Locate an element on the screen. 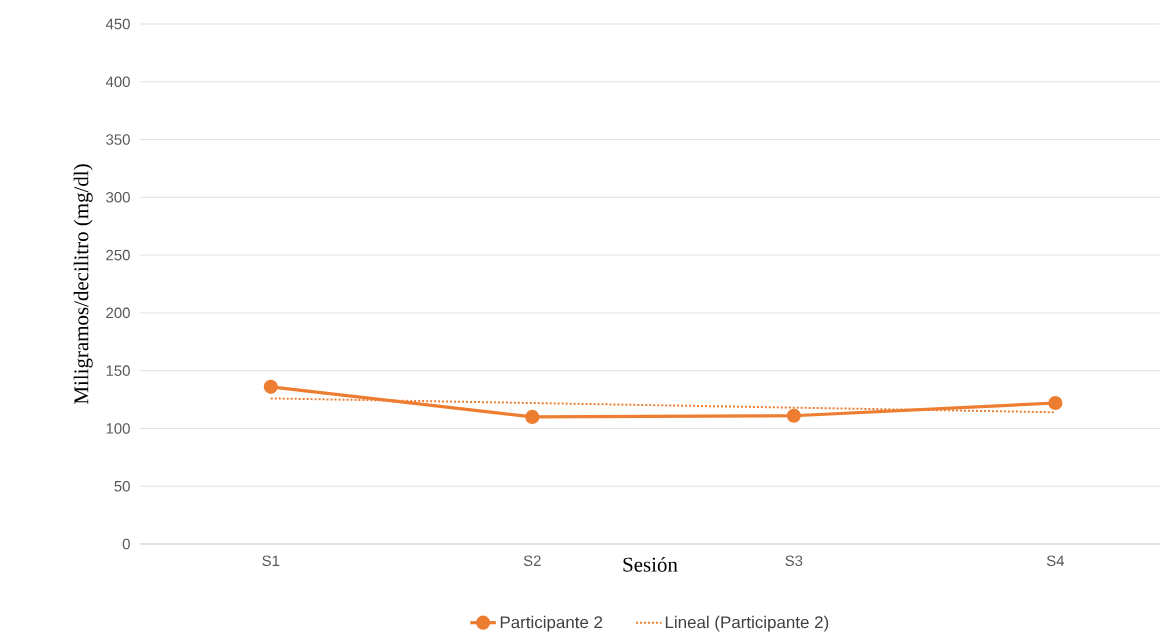 This screenshot has height=640, width=1172. legend-label: Participante 2 is located at coordinates (551, 623).